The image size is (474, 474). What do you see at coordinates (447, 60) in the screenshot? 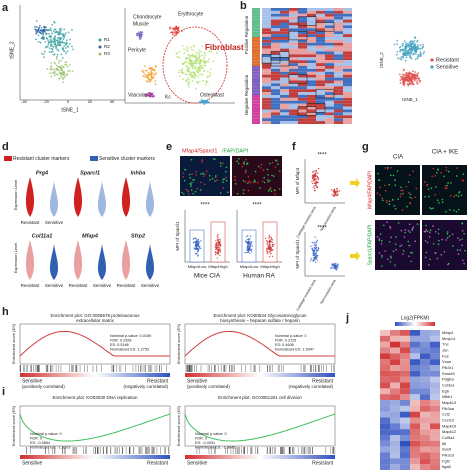
I see `legend-label: Resistant` at bounding box center [447, 60].